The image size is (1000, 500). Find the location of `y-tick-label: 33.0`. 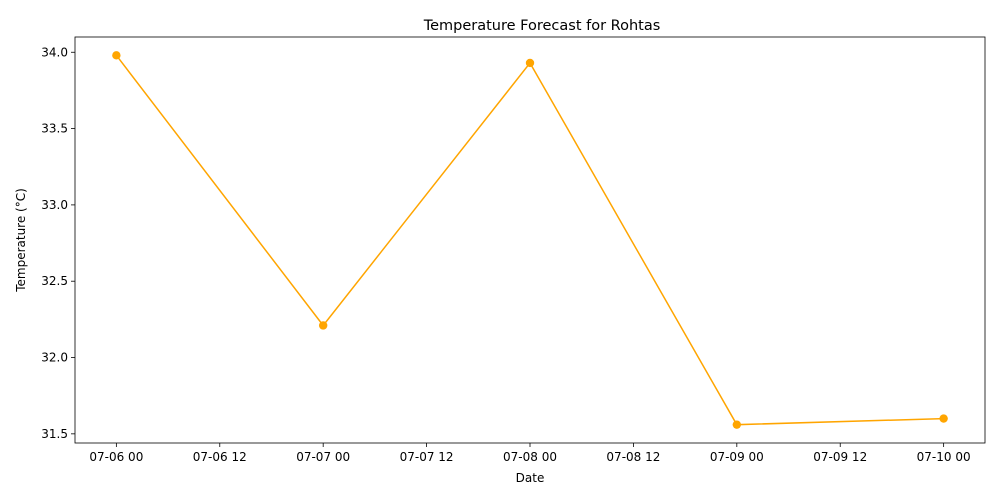

y-tick-label: 33.0 is located at coordinates (54, 205).